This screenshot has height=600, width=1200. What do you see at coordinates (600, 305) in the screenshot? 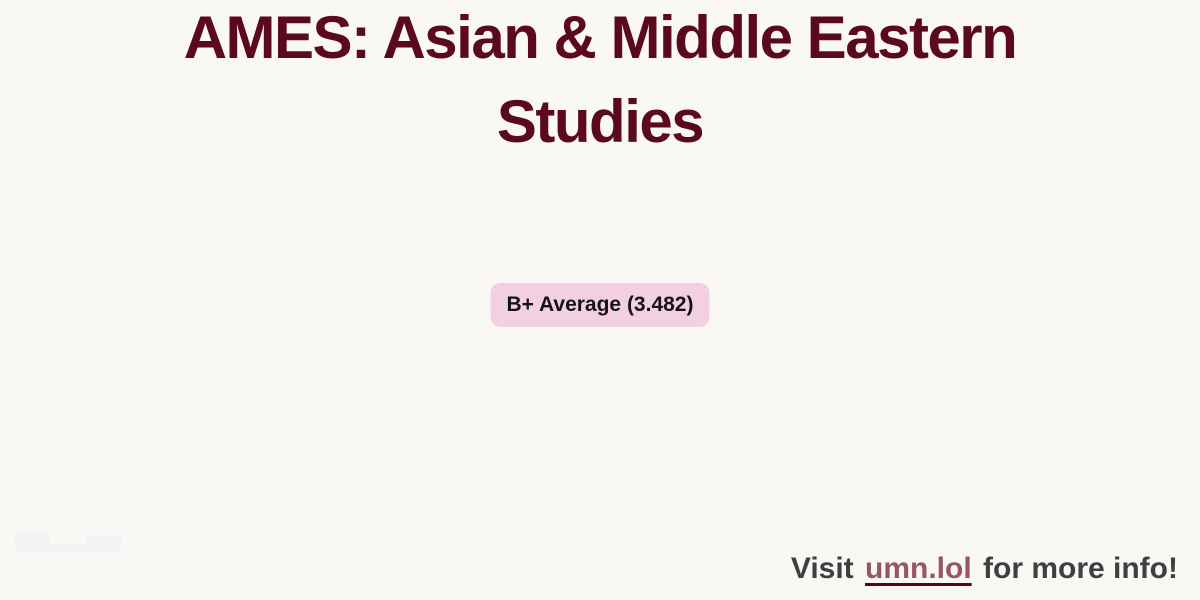
I see `average-grade-badge: B+ Average (3.482)` at bounding box center [600, 305].